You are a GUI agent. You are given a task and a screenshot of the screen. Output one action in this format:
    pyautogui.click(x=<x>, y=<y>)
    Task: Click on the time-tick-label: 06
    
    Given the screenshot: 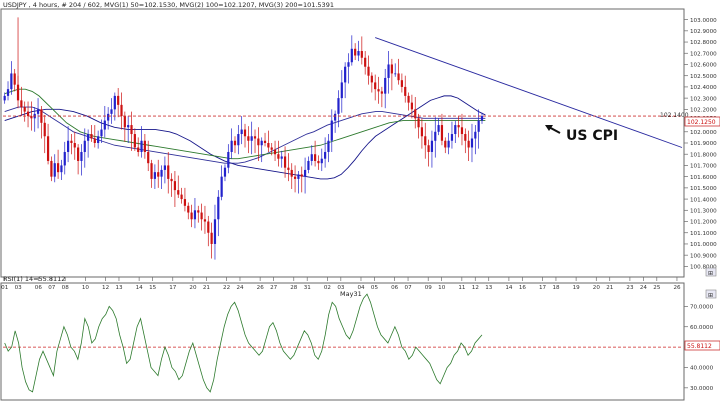 What is the action you would take?
    pyautogui.click(x=395, y=288)
    